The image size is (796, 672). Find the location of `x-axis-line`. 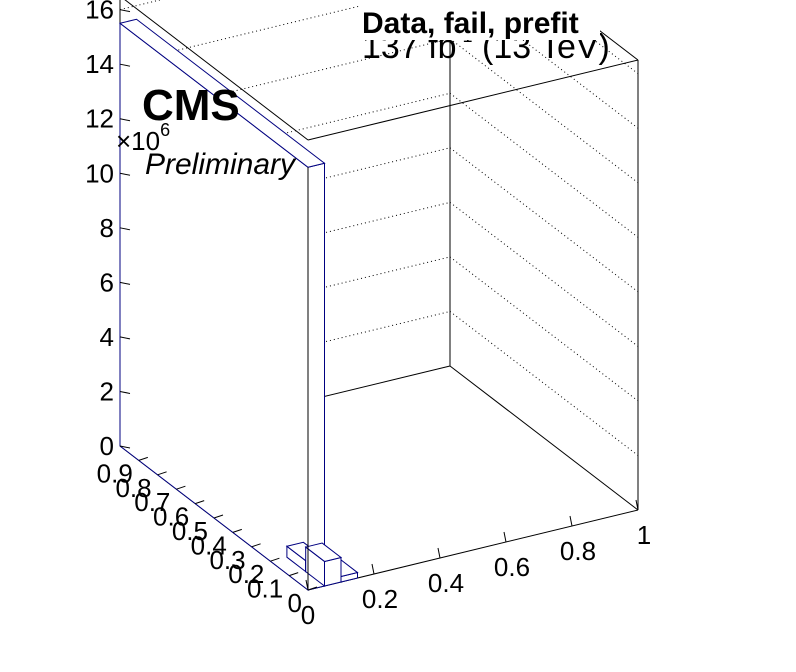

x-axis-line is located at coordinates (473, 550).